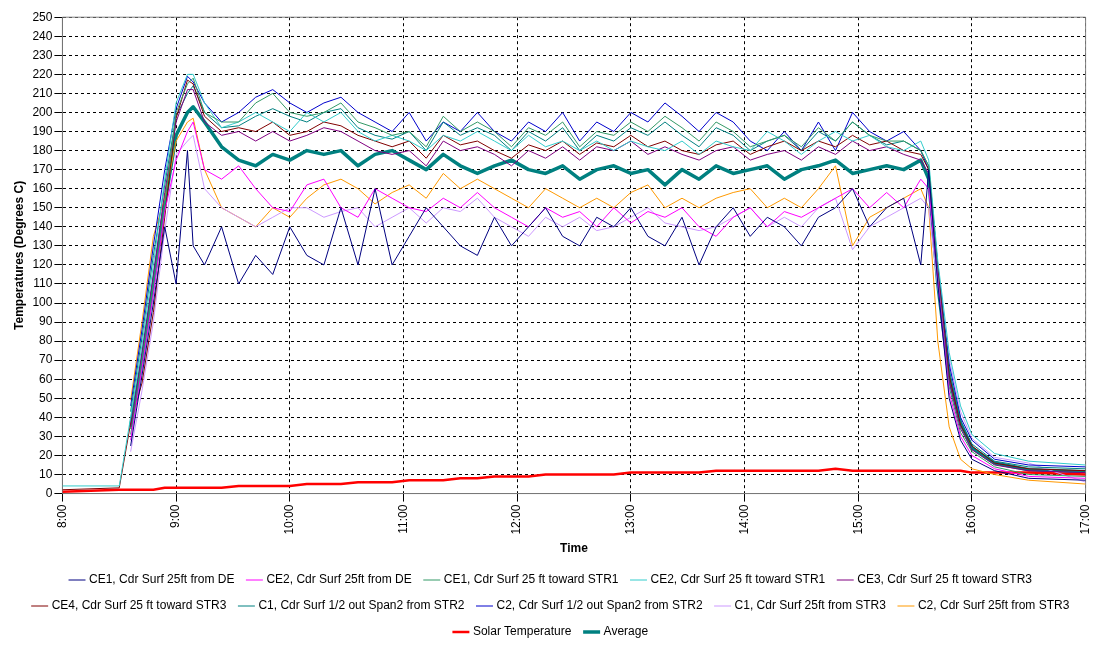  I want to click on x-tick-label: 8:00, so click(61, 516).